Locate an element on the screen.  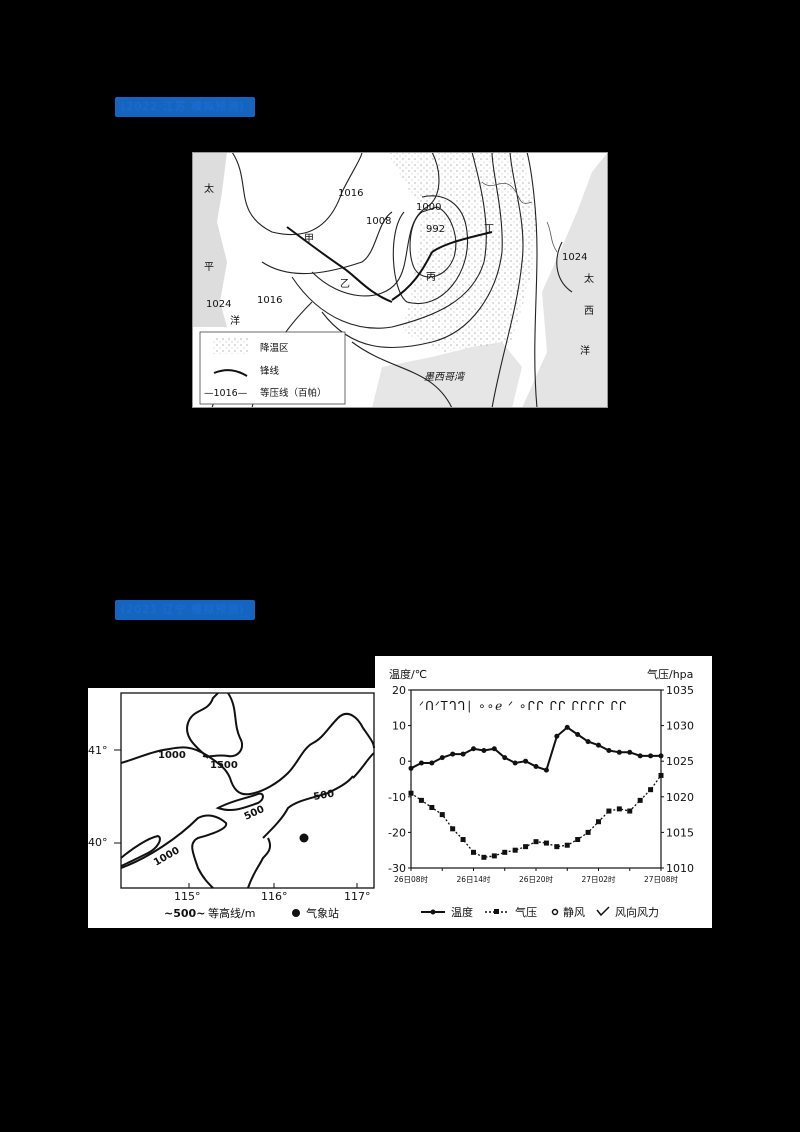
right-axis-title: 气压/hpa is located at coordinates (670, 674).